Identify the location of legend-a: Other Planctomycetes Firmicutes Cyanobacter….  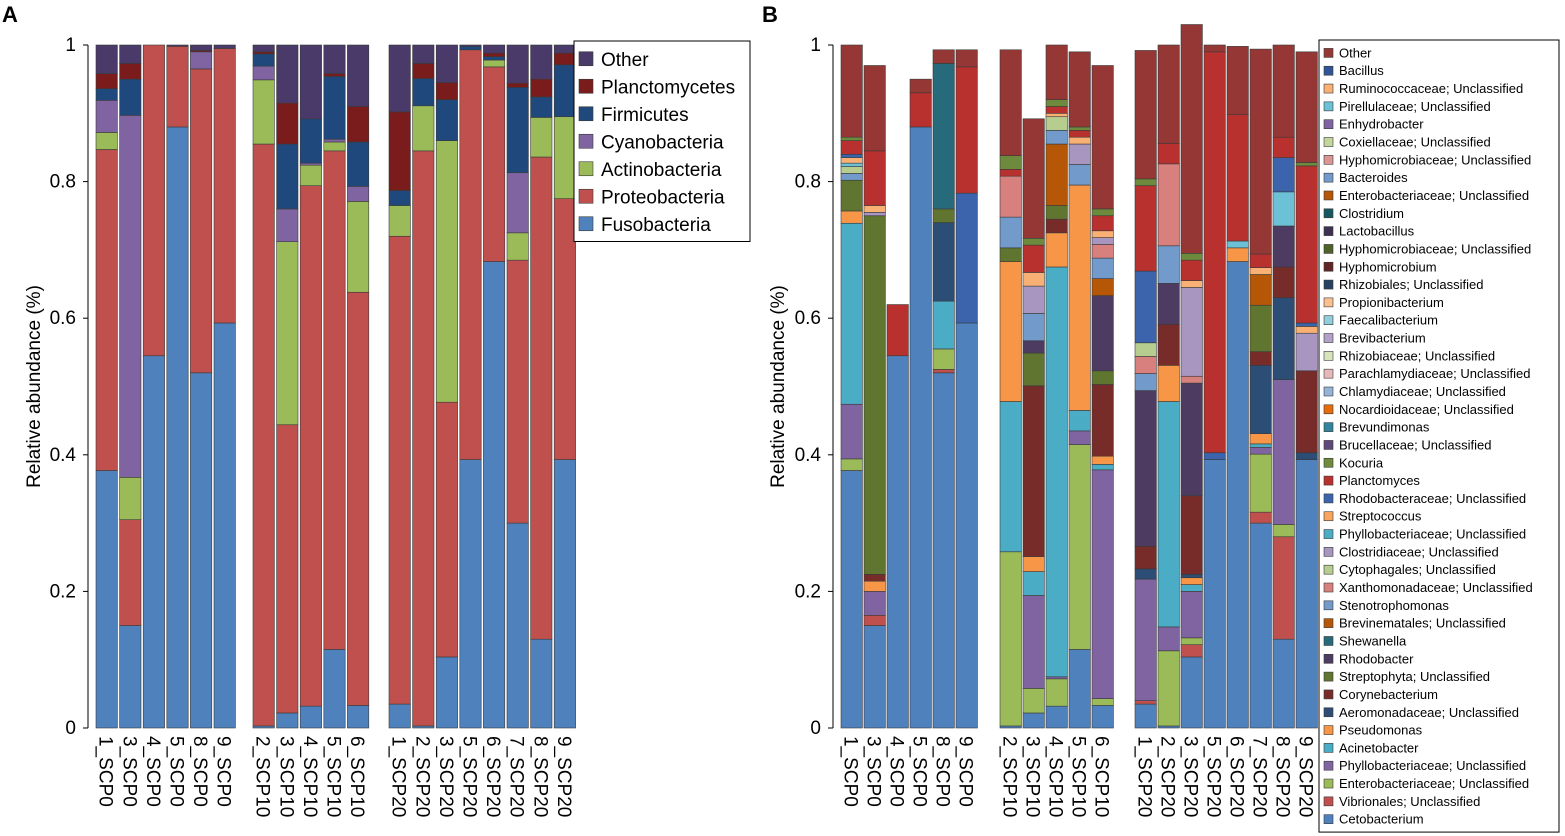
(662, 141).